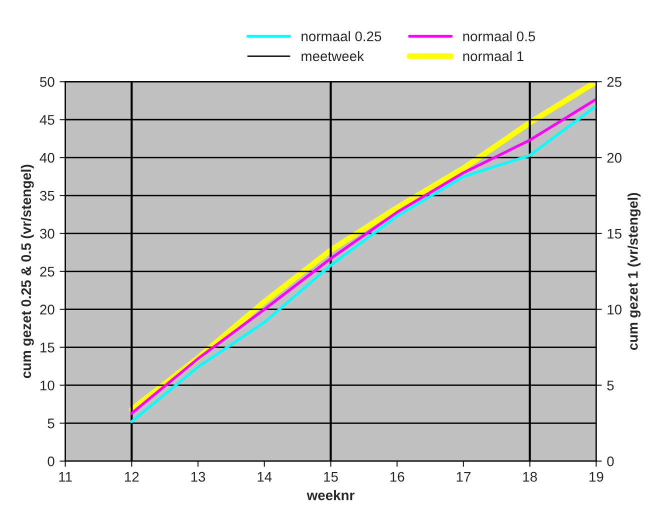 The image size is (653, 527). Describe the element at coordinates (614, 157) in the screenshot. I see `y2-tick-label: 20` at that location.